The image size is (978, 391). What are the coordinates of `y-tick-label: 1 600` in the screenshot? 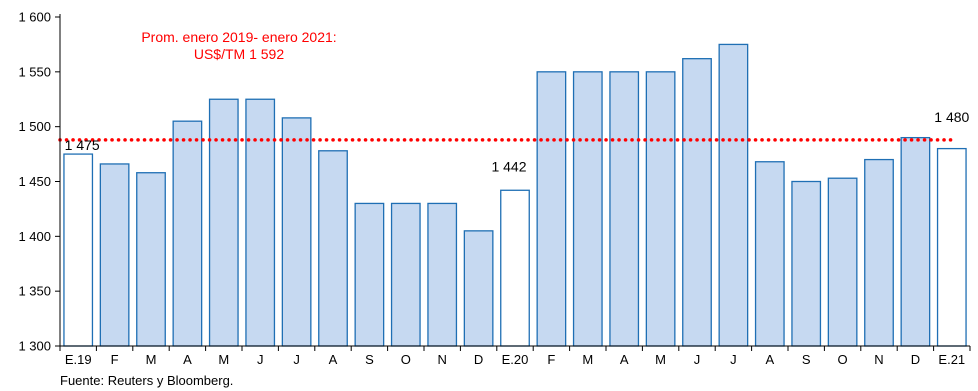 It's located at (34, 17).